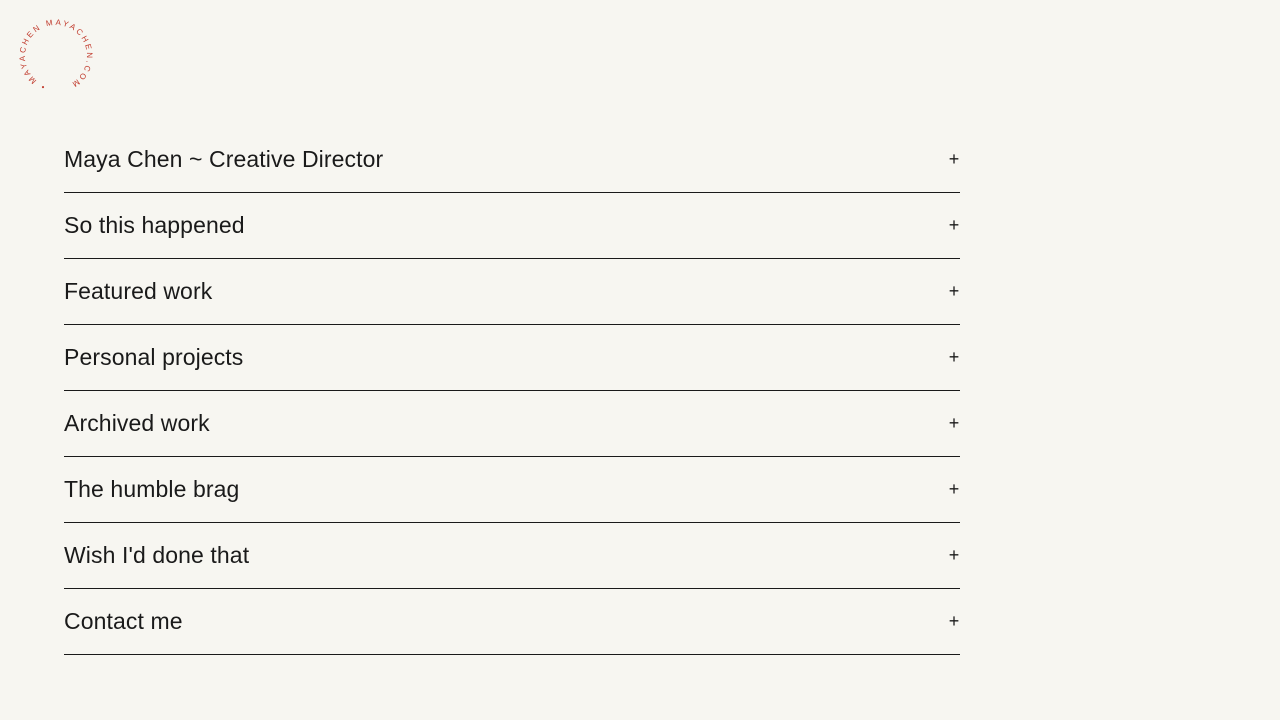 This screenshot has width=1280, height=720. What do you see at coordinates (512, 160) in the screenshot?
I see `accordion-item: Maya Chen ~ Creative Director +` at bounding box center [512, 160].